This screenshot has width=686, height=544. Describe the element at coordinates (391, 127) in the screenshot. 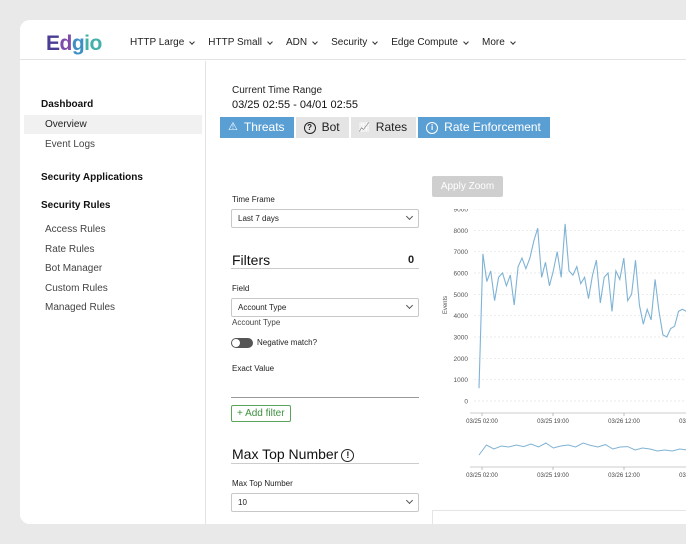

I see `tab-label: Rates` at that location.